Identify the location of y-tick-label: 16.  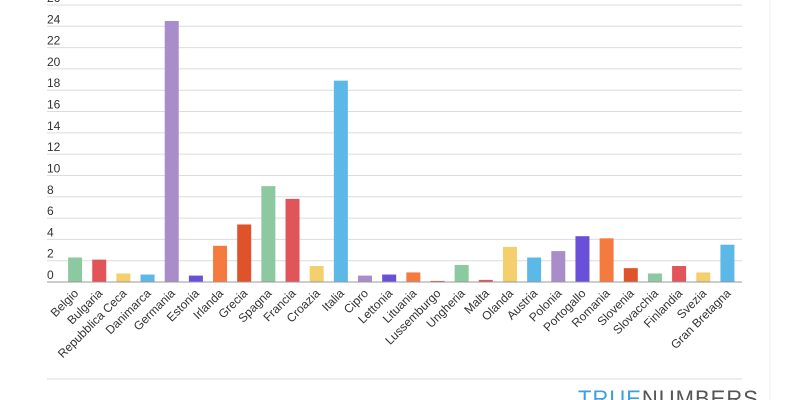
(54, 105).